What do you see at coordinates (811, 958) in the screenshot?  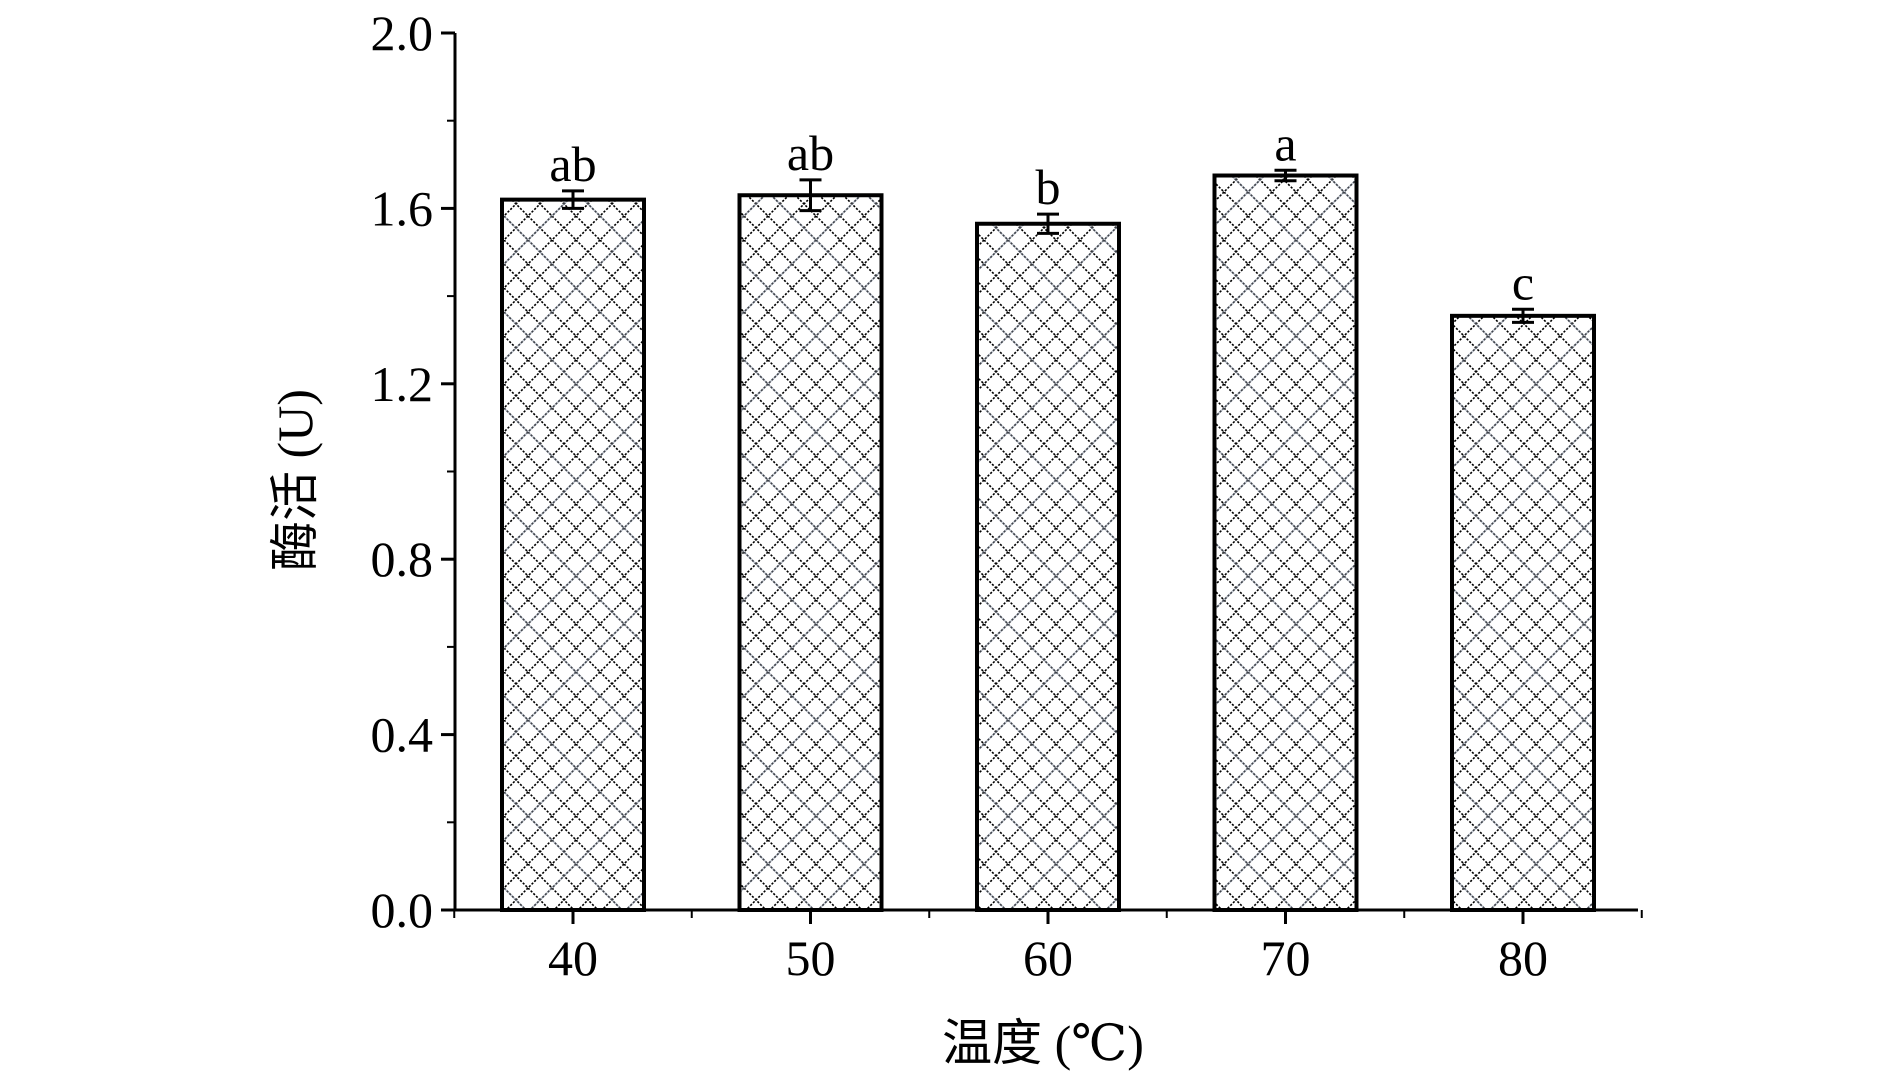 I see `x-tick-label: 50` at bounding box center [811, 958].